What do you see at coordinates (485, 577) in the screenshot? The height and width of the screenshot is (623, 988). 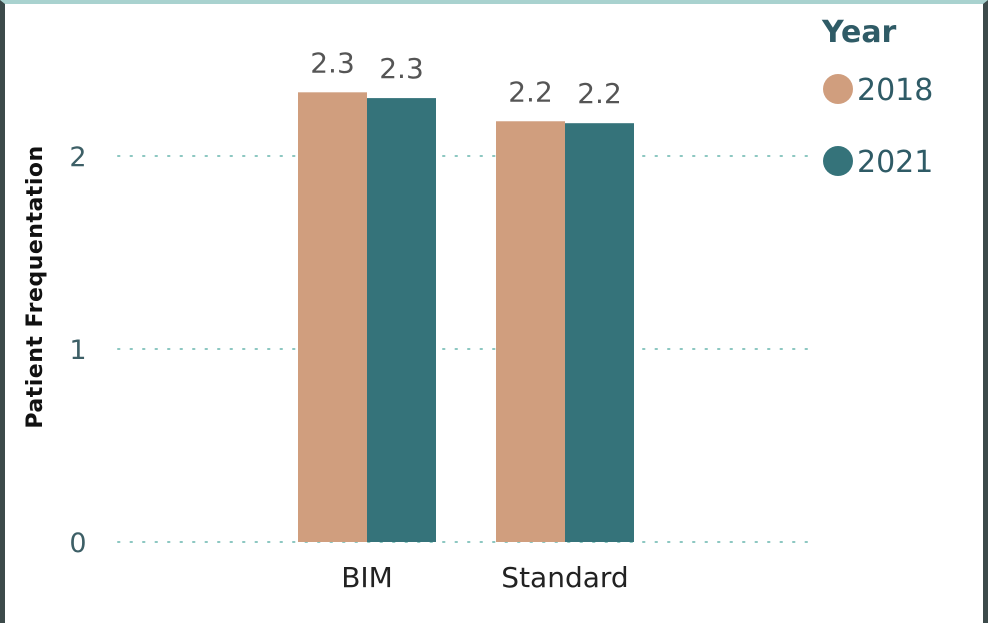 I see `x-axis-categories: BIM Standard` at bounding box center [485, 577].